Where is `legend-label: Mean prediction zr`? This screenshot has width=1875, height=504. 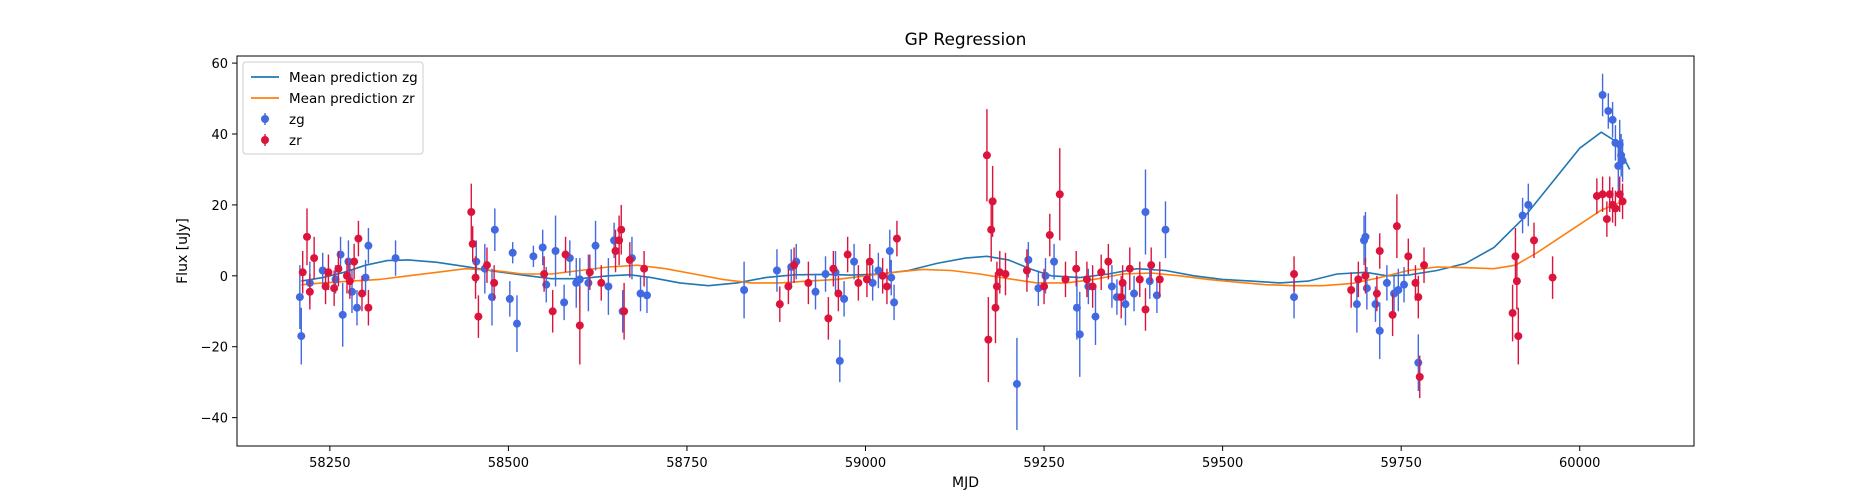
legend-label: Mean prediction zr is located at coordinates (352, 99).